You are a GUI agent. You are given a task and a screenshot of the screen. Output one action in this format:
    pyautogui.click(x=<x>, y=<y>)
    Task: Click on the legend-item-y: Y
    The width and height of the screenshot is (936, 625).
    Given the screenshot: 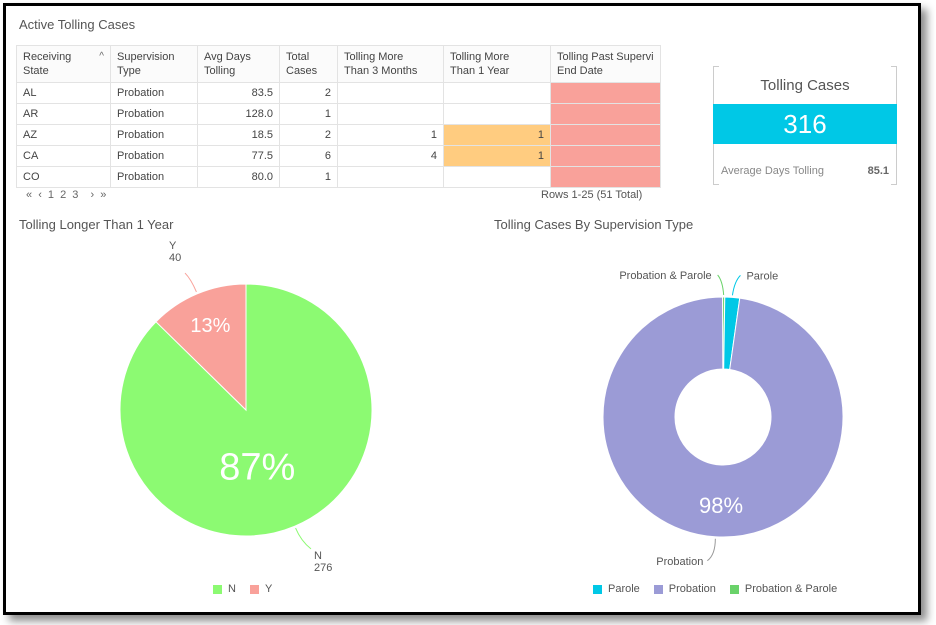 What is the action you would take?
    pyautogui.click(x=260, y=589)
    